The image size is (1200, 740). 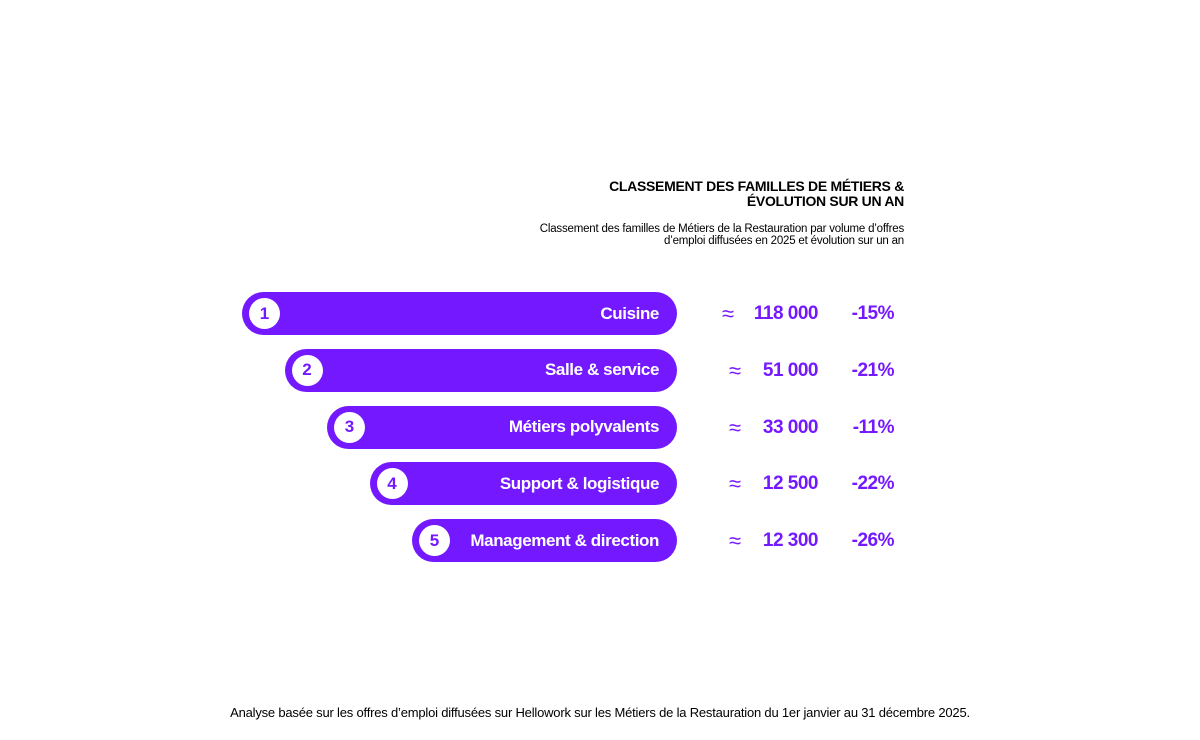 I want to click on approx-symbol-4: ≈, so click(x=735, y=484).